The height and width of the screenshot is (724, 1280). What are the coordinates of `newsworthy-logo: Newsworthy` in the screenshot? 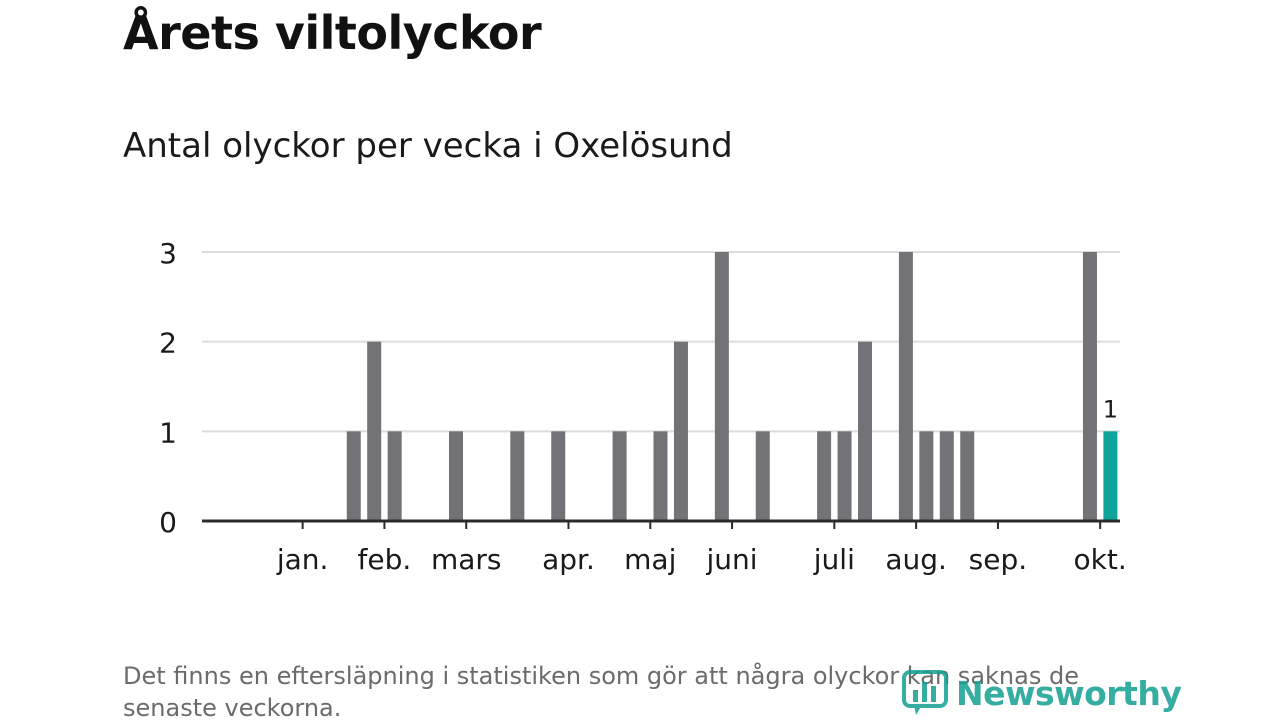 It's located at (1042, 693).